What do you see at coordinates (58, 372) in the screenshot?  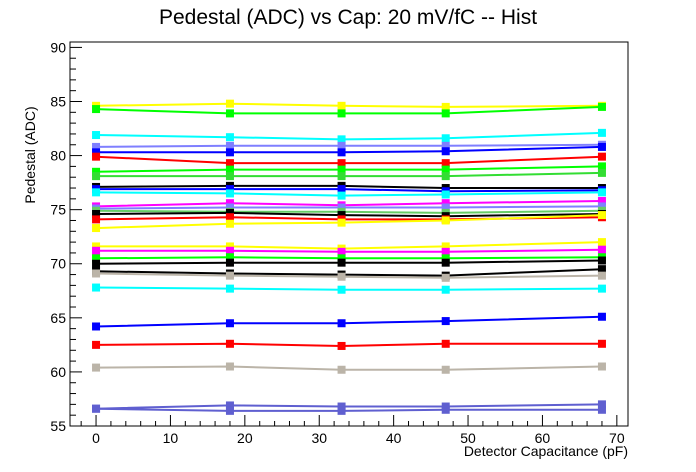 I see `y-tick-label: 60` at bounding box center [58, 372].